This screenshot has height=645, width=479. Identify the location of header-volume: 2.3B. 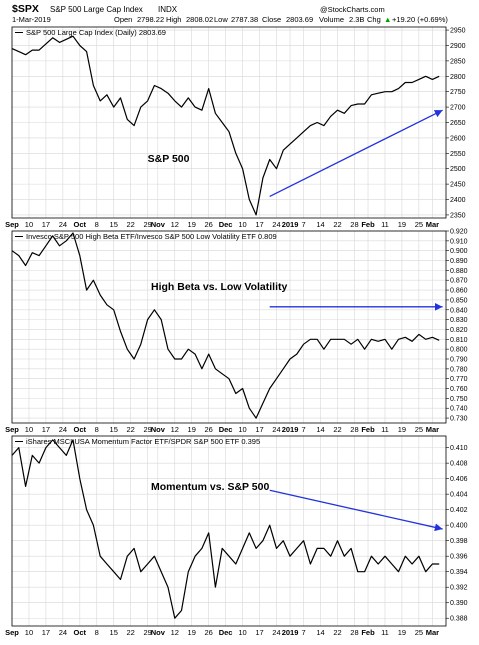
(356, 19).